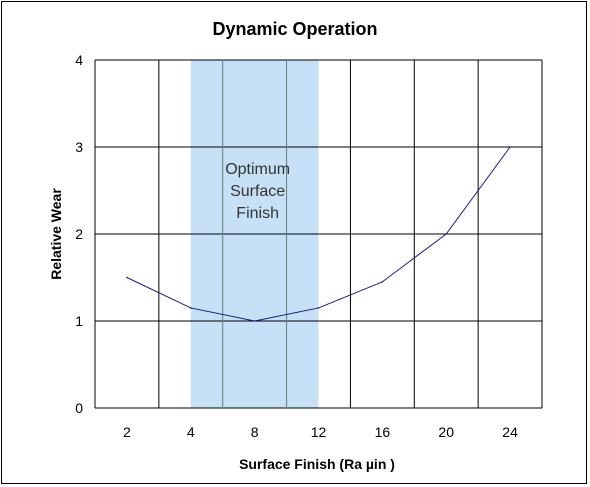 Image resolution: width=590 pixels, height=487 pixels. Describe the element at coordinates (191, 432) in the screenshot. I see `x-tick-label: 4` at that location.